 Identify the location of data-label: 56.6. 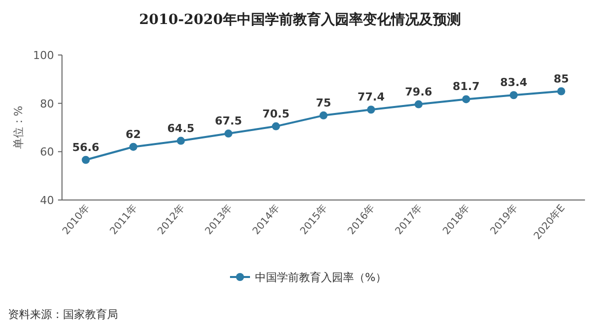
(86, 147).